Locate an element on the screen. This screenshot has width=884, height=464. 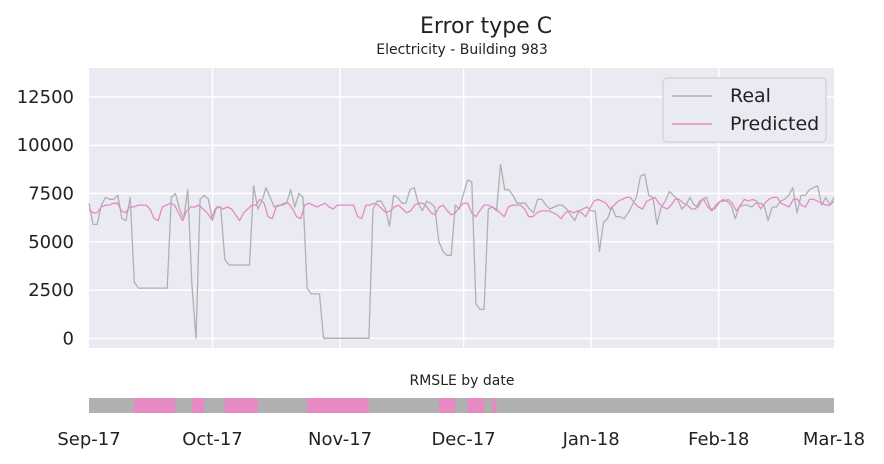
legend: Real Predicted is located at coordinates (744, 110).